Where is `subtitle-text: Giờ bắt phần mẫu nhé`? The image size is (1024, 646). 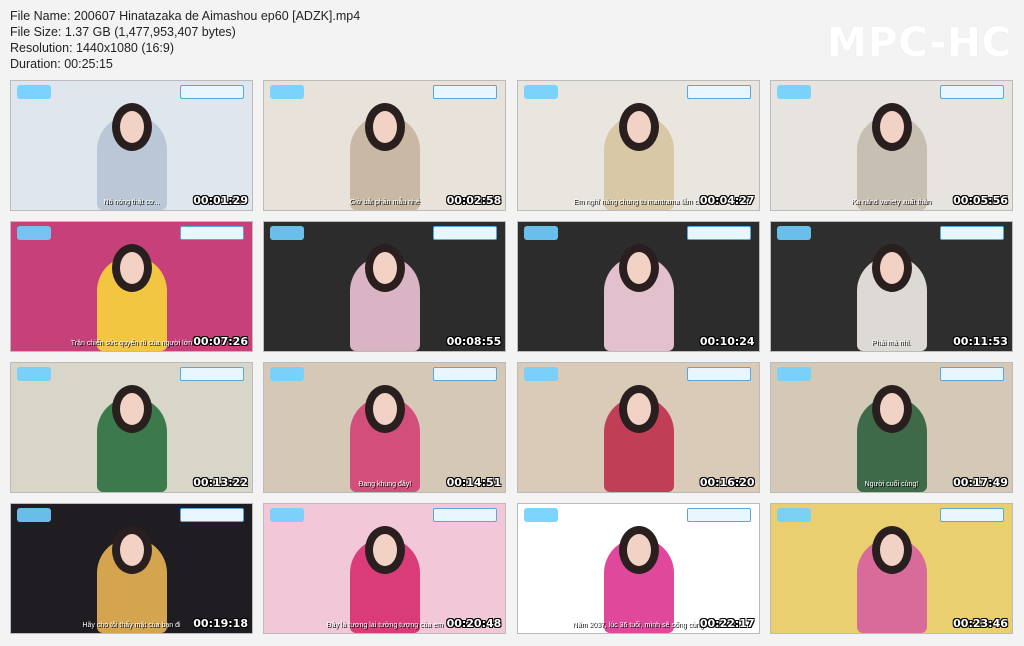 subtitle-text: Giờ bắt phần mẫu nhé is located at coordinates (384, 202).